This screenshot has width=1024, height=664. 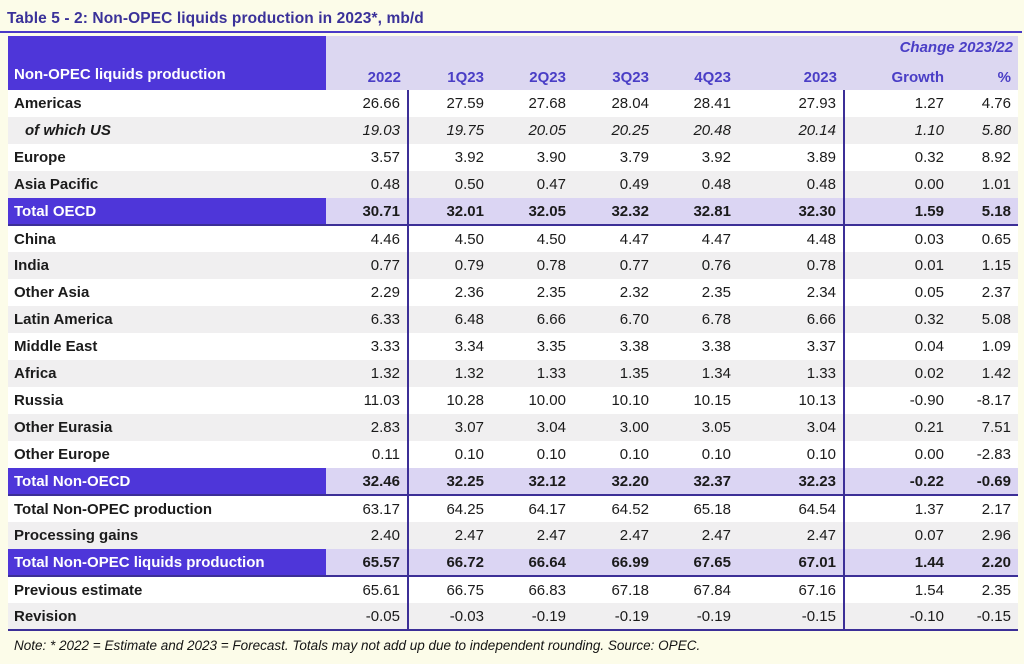 What do you see at coordinates (367, 319) in the screenshot?
I see `value-cell: 6.33` at bounding box center [367, 319].